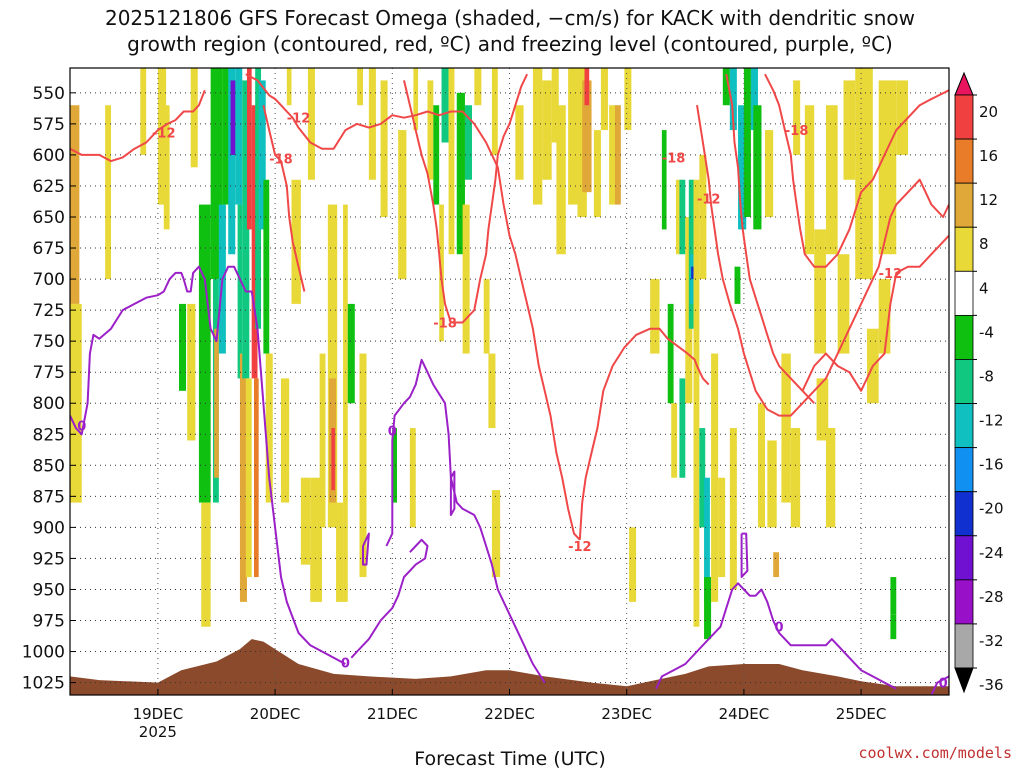  I want to click on colorbar-label: -24, so click(991, 553).